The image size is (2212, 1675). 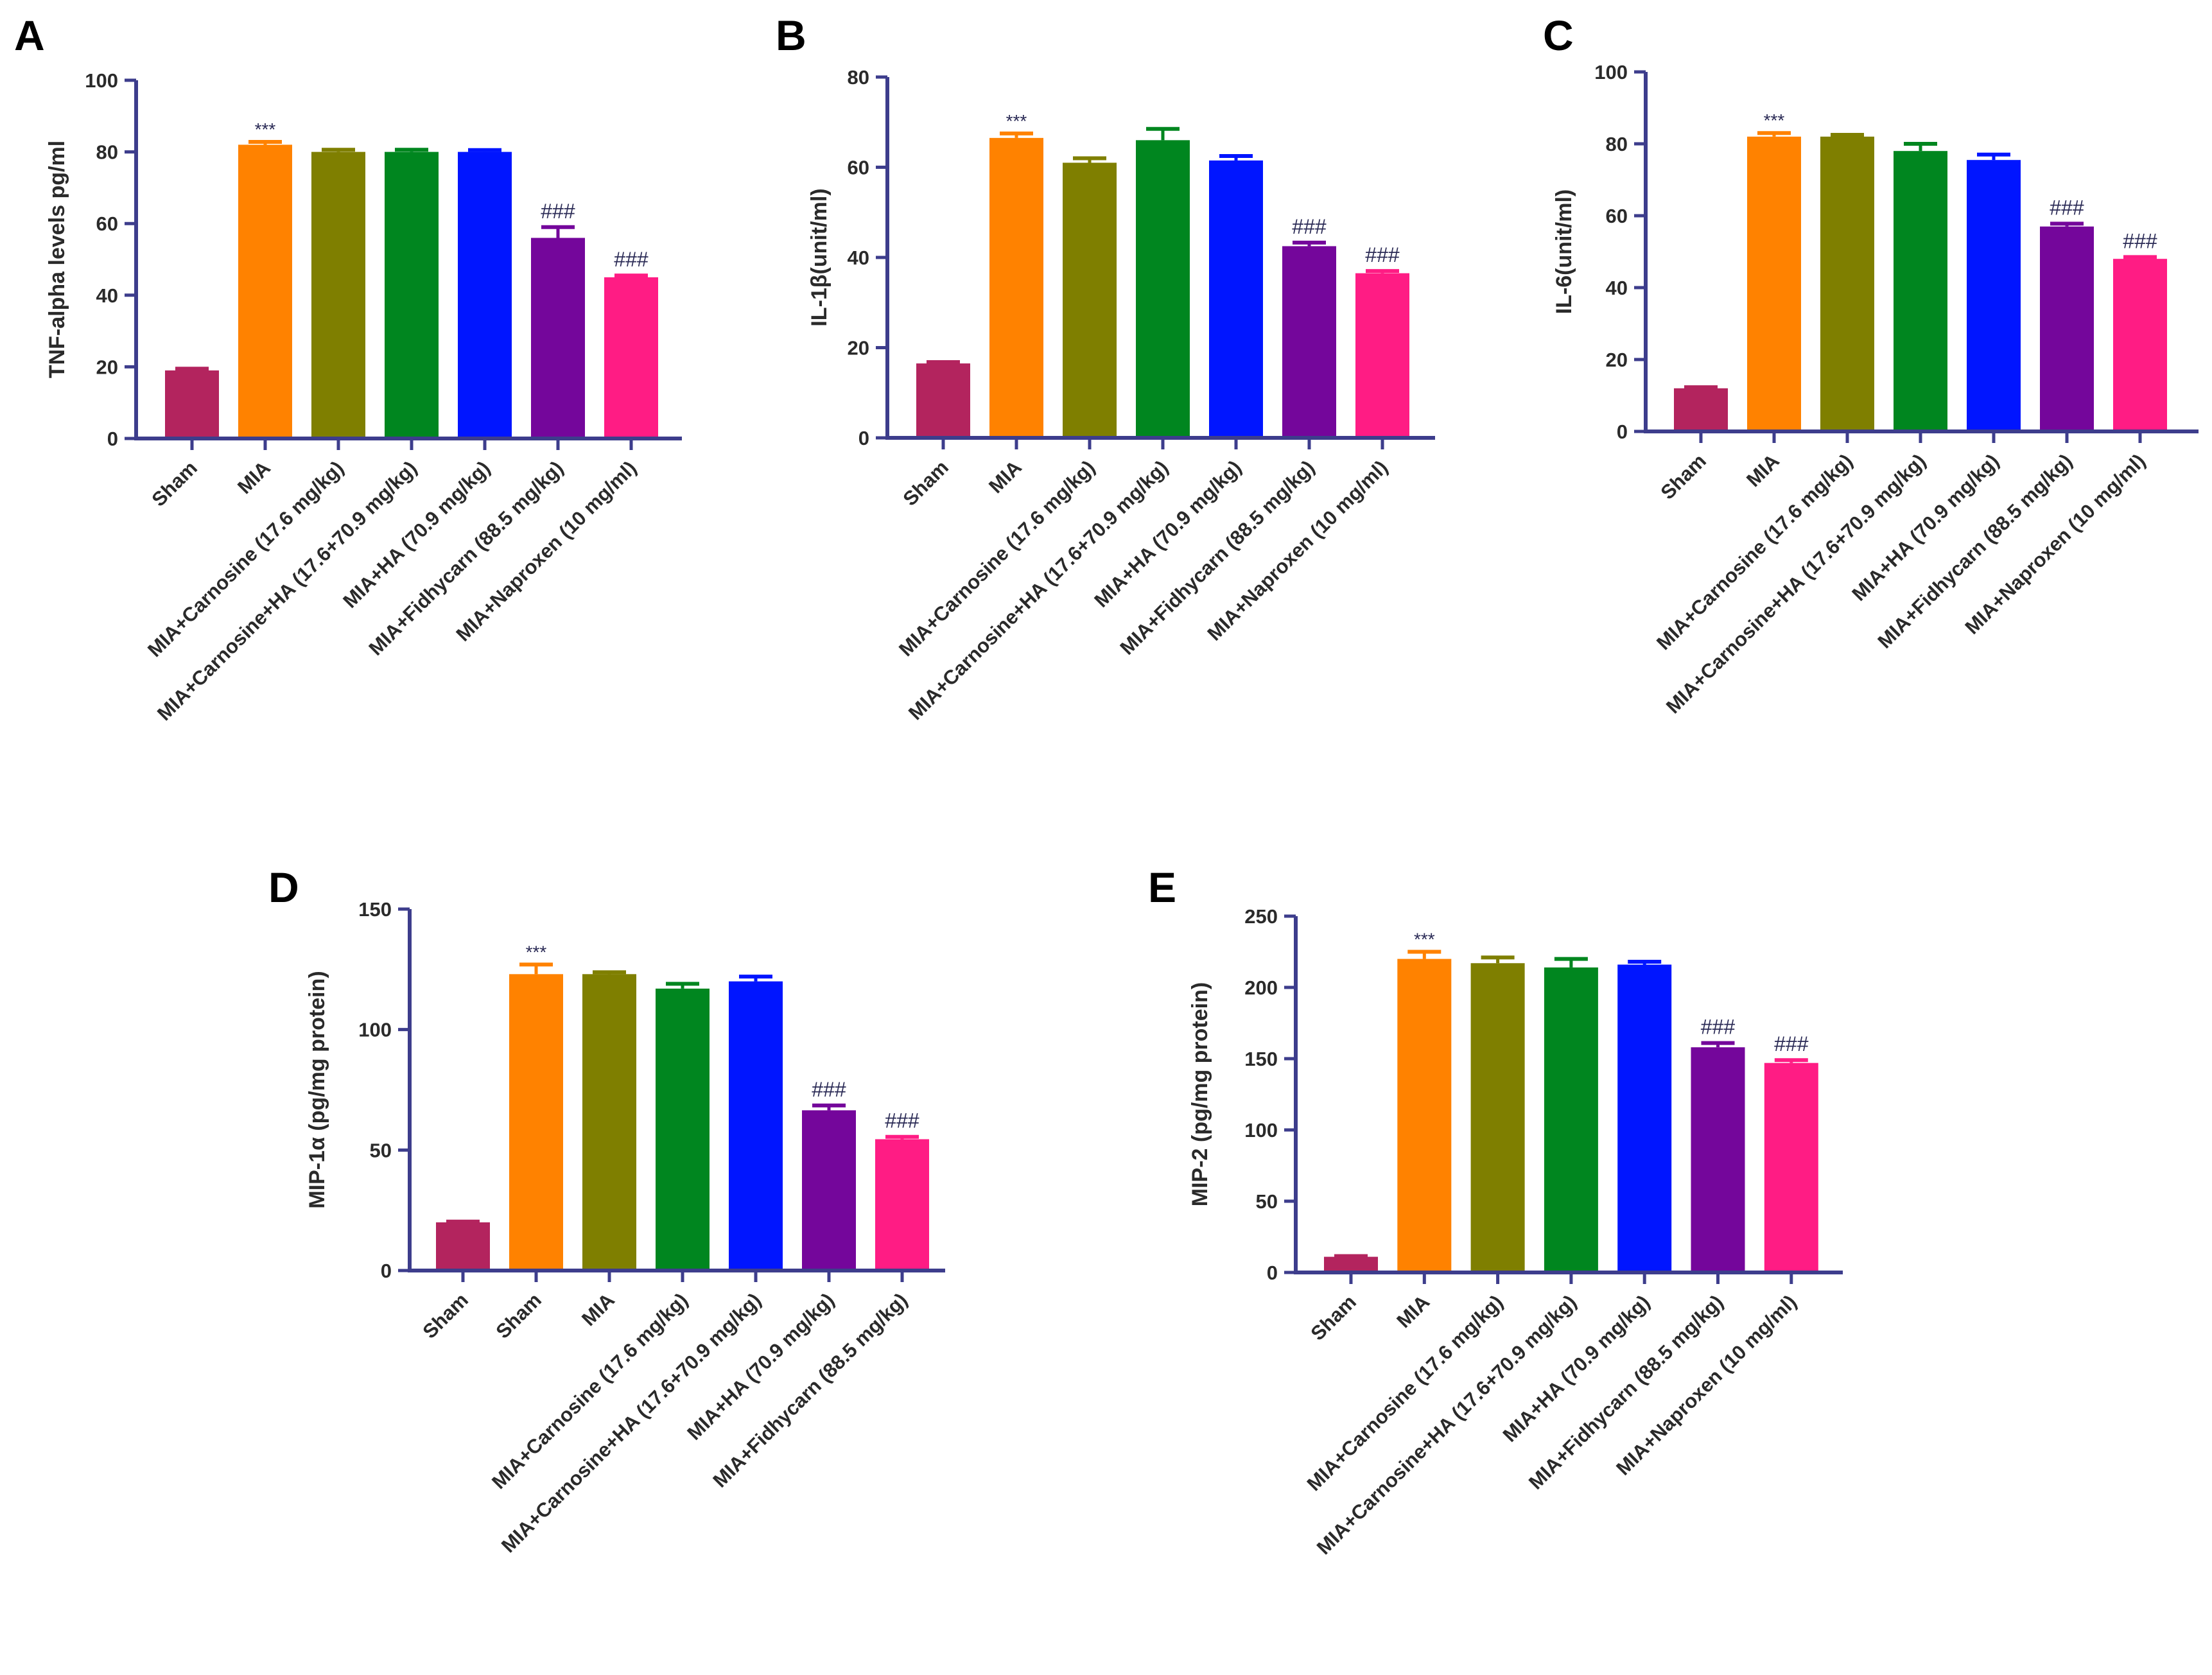 I want to click on y-axis-label: MIP-1α (pg/mg protein), so click(x=317, y=1089).